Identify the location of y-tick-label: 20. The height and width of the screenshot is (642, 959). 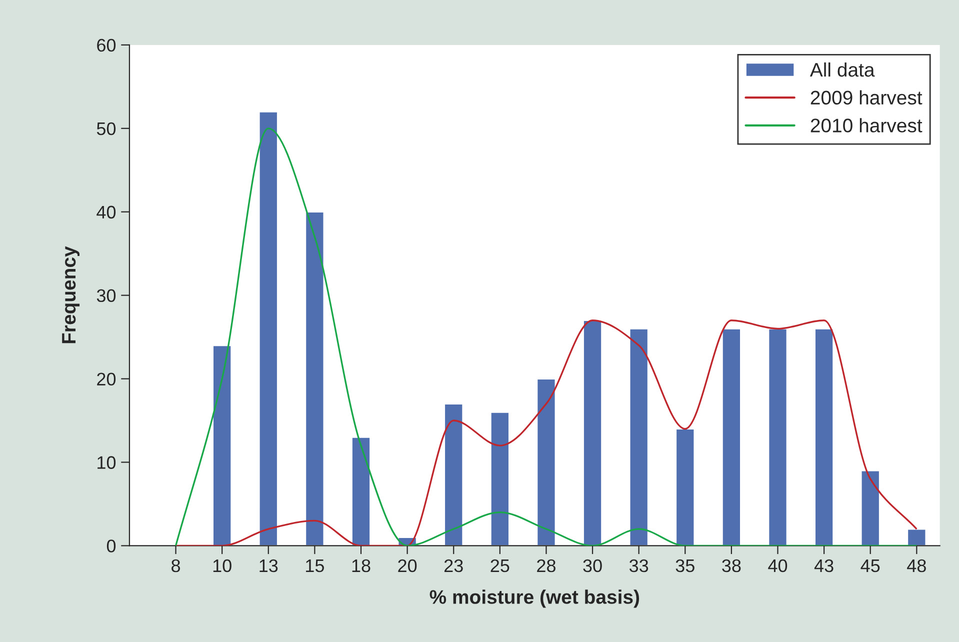
(106, 379).